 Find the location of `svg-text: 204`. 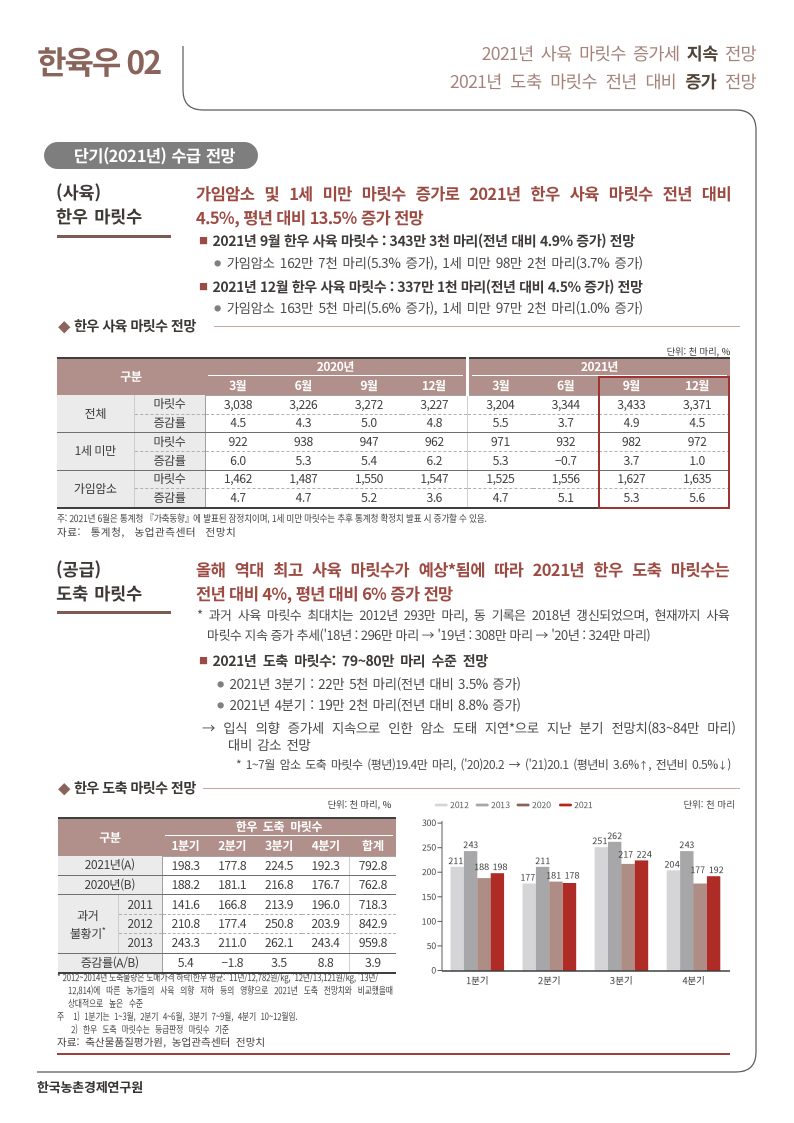

svg-text: 204 is located at coordinates (671, 863).